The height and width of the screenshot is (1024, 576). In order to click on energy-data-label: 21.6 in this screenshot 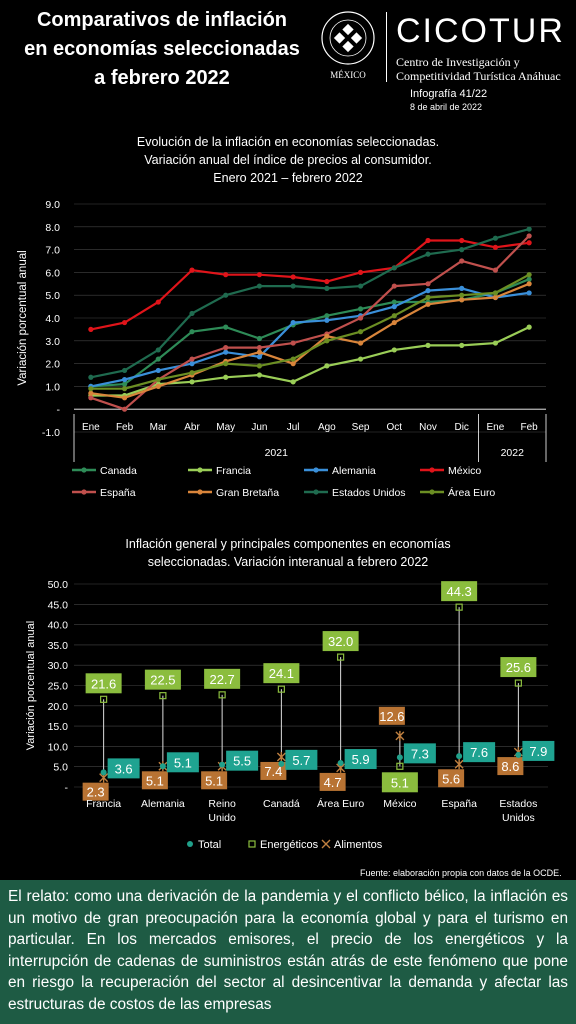, I will do `click(103, 683)`.